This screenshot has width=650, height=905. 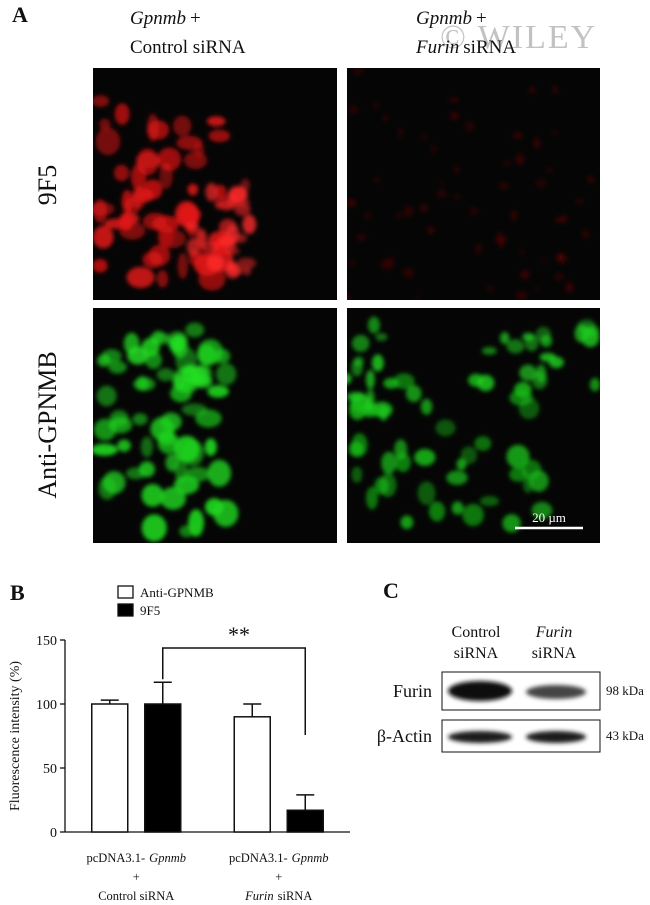 What do you see at coordinates (116, 858) in the screenshot?
I see `label-piece: pcDNA3.1-` at bounding box center [116, 858].